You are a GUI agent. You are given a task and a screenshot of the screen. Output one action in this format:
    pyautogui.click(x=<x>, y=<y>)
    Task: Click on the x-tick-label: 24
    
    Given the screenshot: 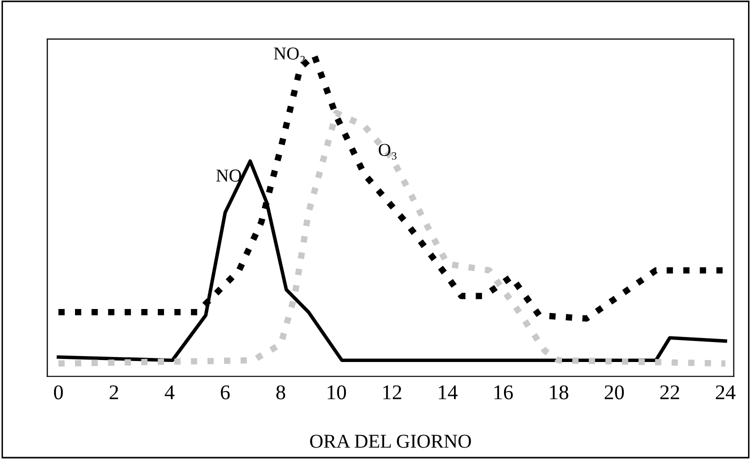 What is the action you would take?
    pyautogui.click(x=726, y=392)
    